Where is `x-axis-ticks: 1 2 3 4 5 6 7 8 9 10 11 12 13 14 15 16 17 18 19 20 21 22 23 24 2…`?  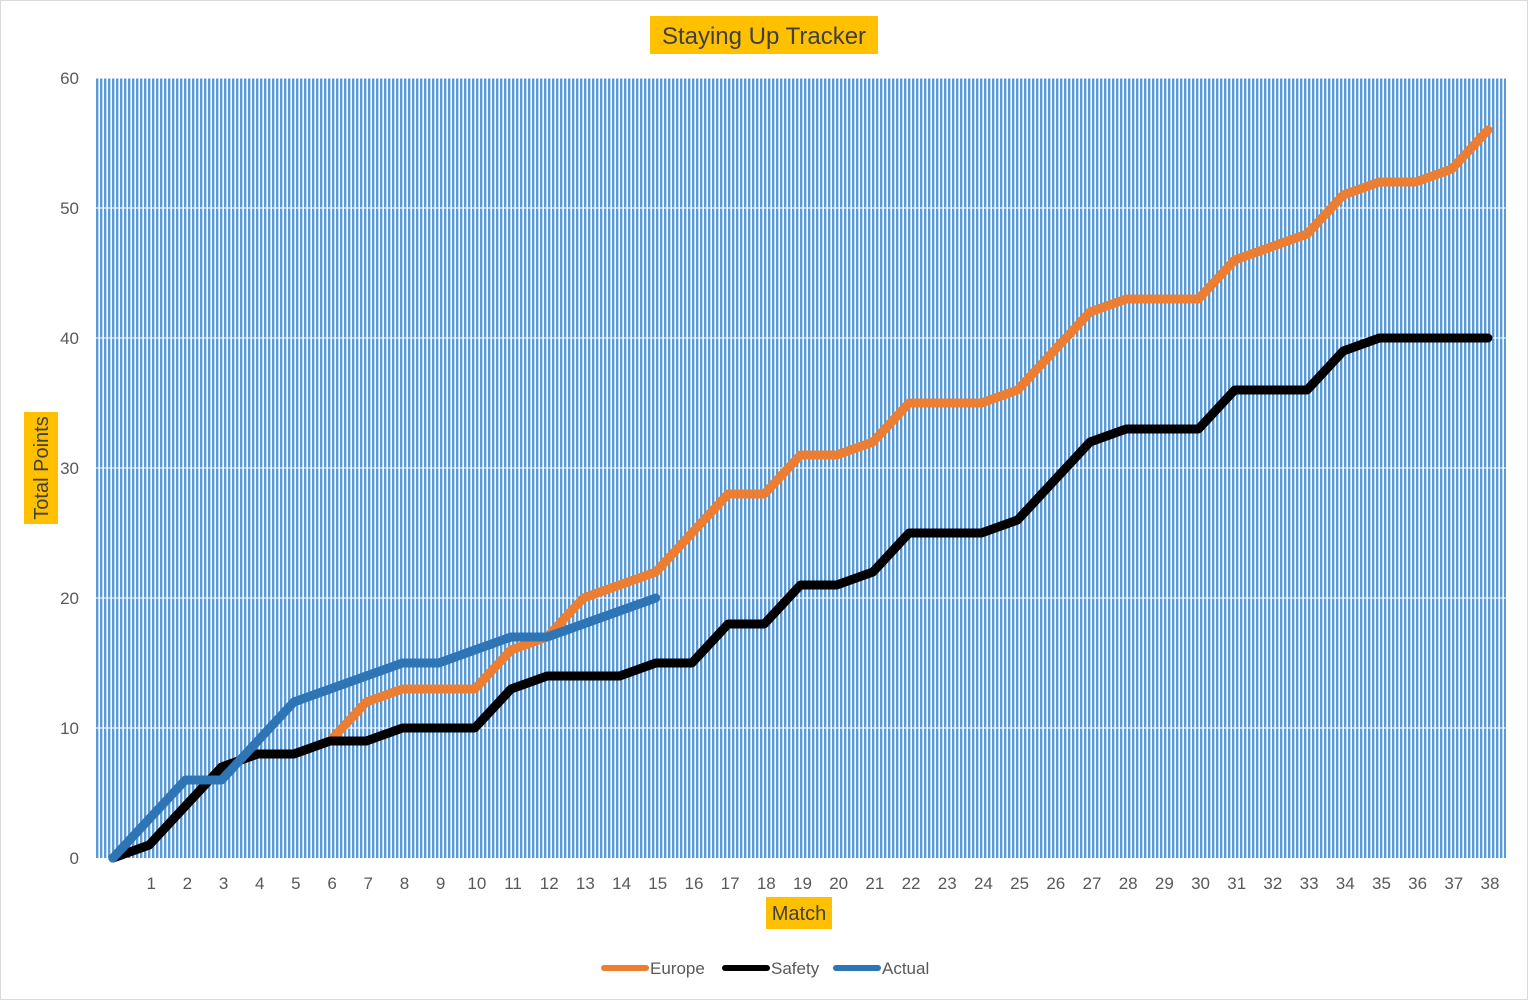
x-axis-ticks: 1 2 3 4 5 6 7 8 9 10 11 12 13 14 15 16 17 18 19 20 21 22 23 24 2… is located at coordinates (822, 883).